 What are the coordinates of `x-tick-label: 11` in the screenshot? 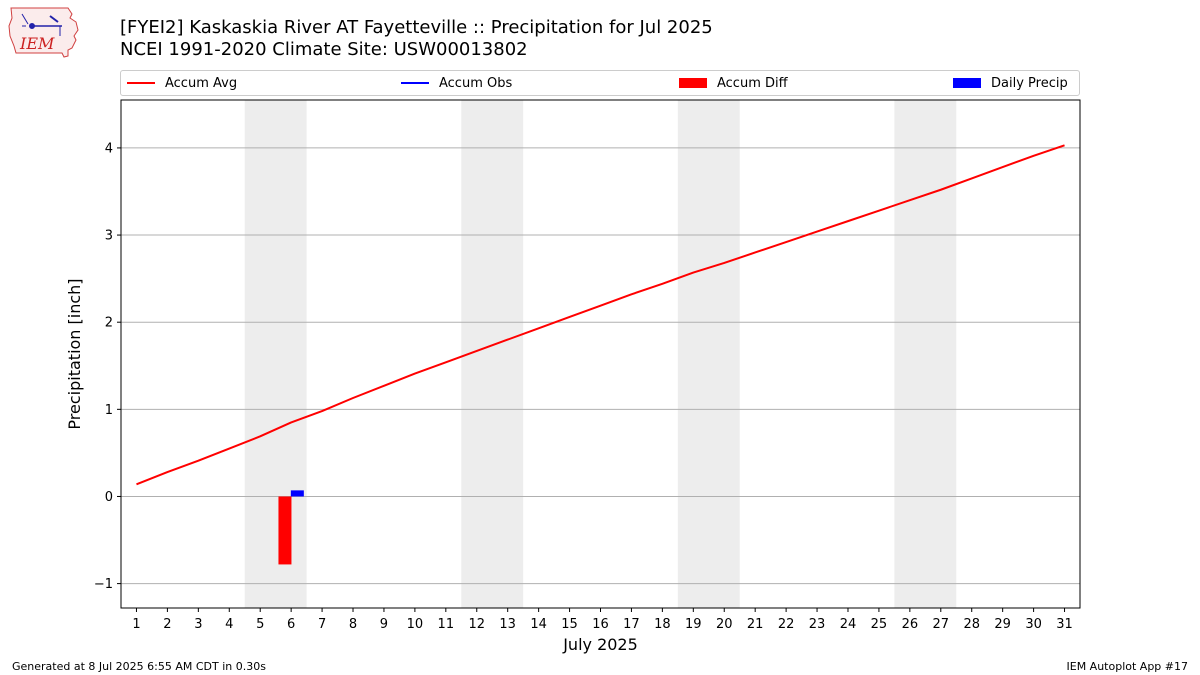 It's located at (446, 624).